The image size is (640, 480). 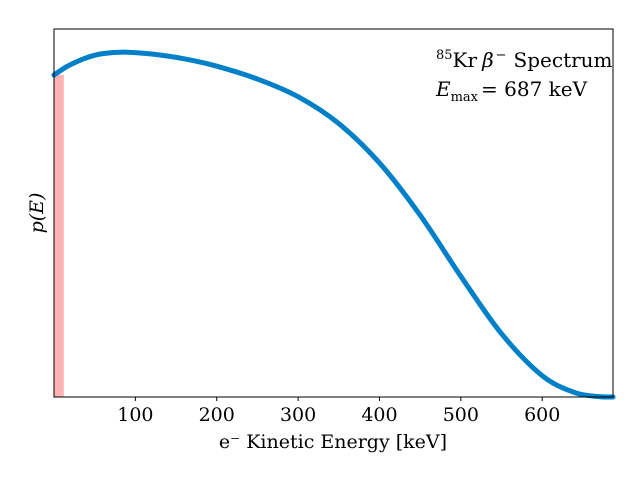 What do you see at coordinates (443, 89) in the screenshot?
I see `emax-variable: E` at bounding box center [443, 89].